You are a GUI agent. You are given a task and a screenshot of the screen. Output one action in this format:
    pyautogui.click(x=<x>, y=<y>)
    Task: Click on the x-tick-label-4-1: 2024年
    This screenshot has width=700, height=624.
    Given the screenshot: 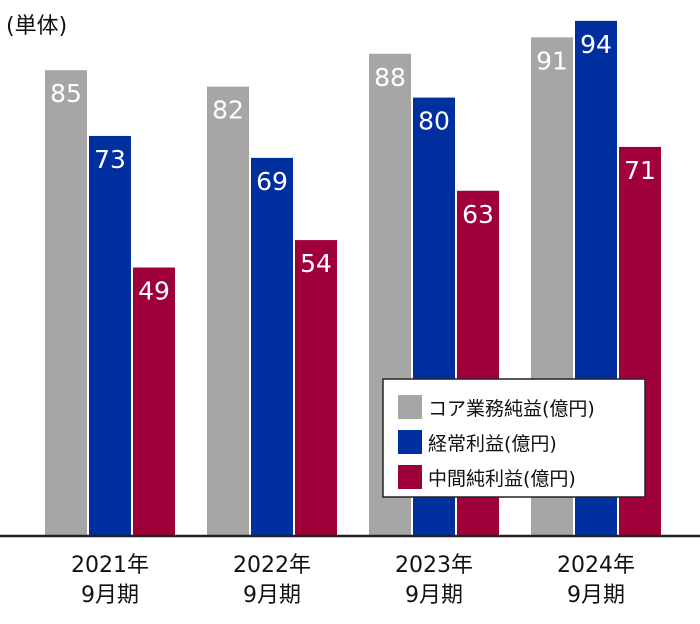 What is the action you would take?
    pyautogui.click(x=596, y=565)
    